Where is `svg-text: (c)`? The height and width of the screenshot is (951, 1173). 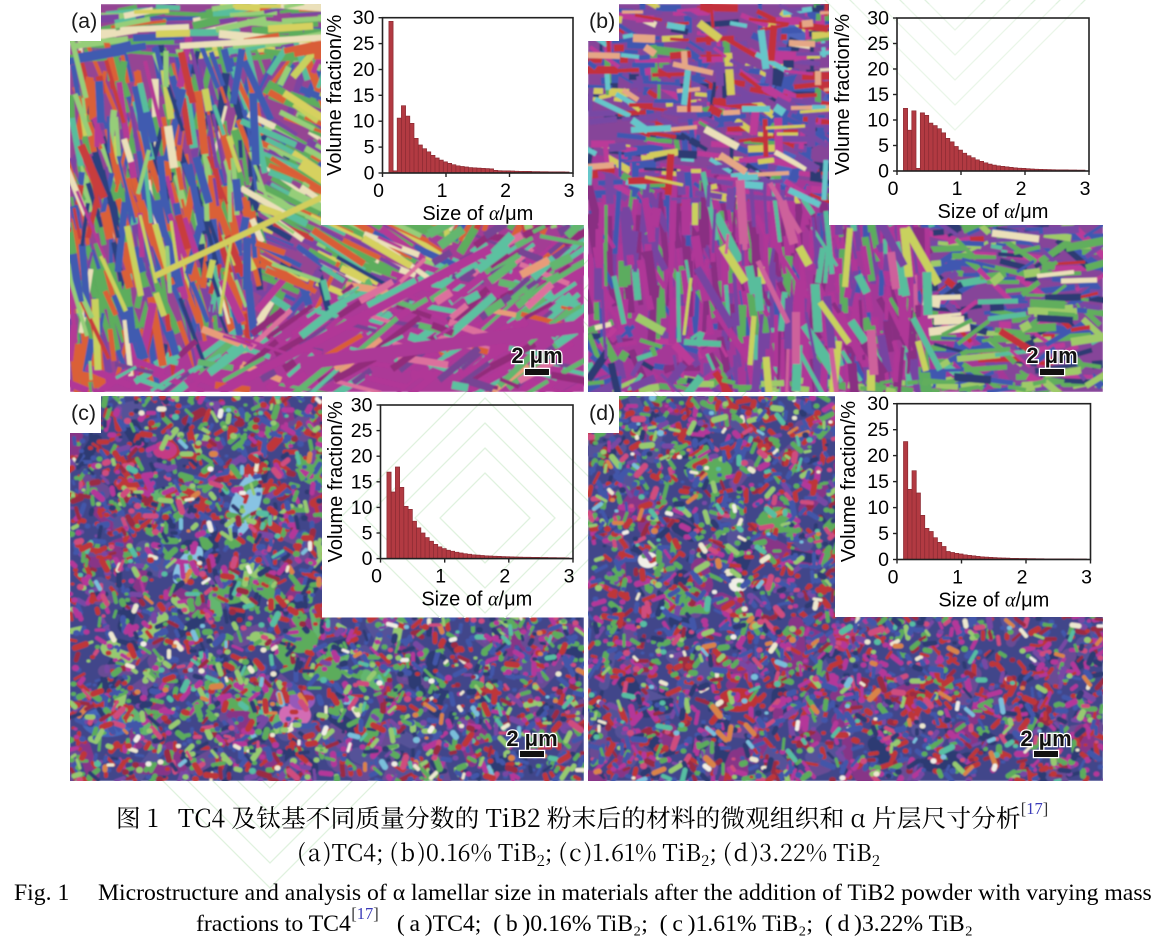
svg-text: (c) is located at coordinates (83, 413).